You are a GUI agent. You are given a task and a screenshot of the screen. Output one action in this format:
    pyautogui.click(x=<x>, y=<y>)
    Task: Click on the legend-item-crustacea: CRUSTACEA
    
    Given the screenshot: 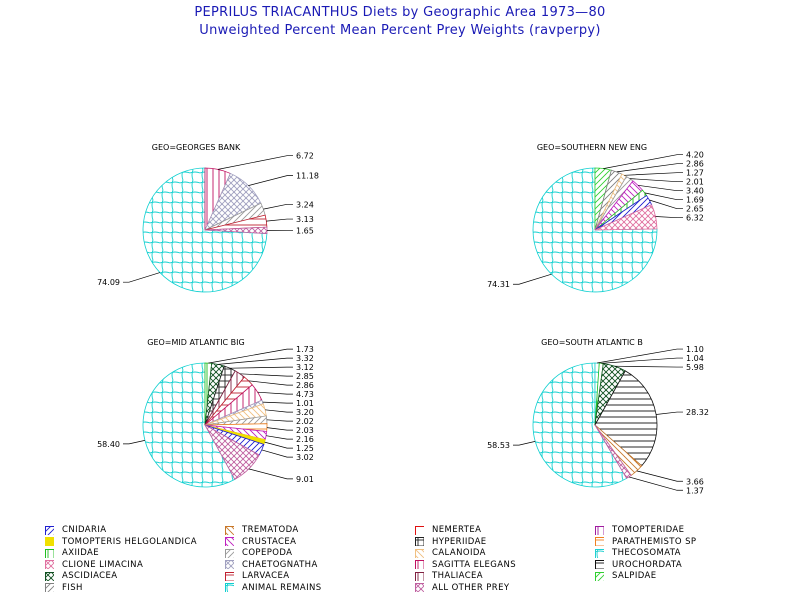 What is the action you would take?
    pyautogui.click(x=260, y=542)
    